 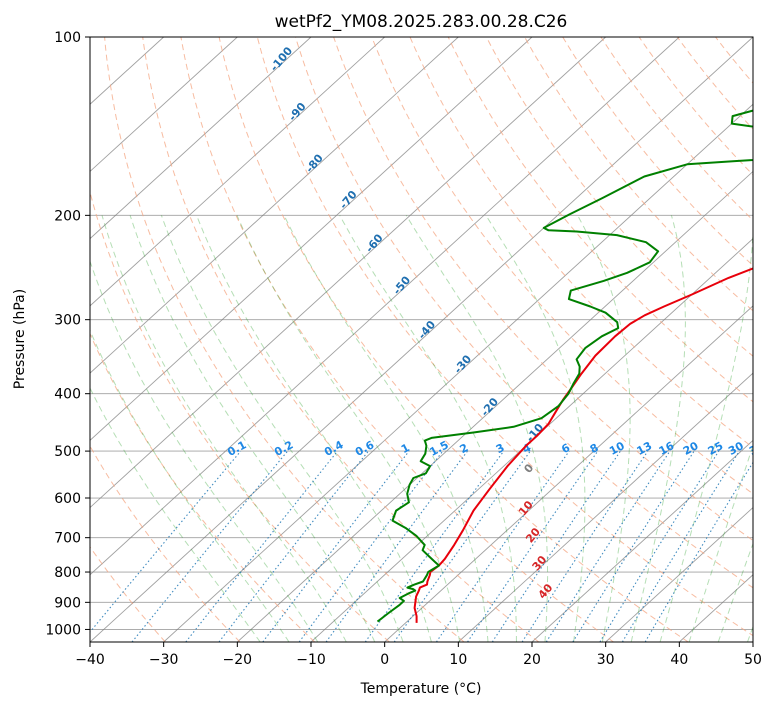 I want to click on y-tick-label: 1000, so click(x=63, y=630).